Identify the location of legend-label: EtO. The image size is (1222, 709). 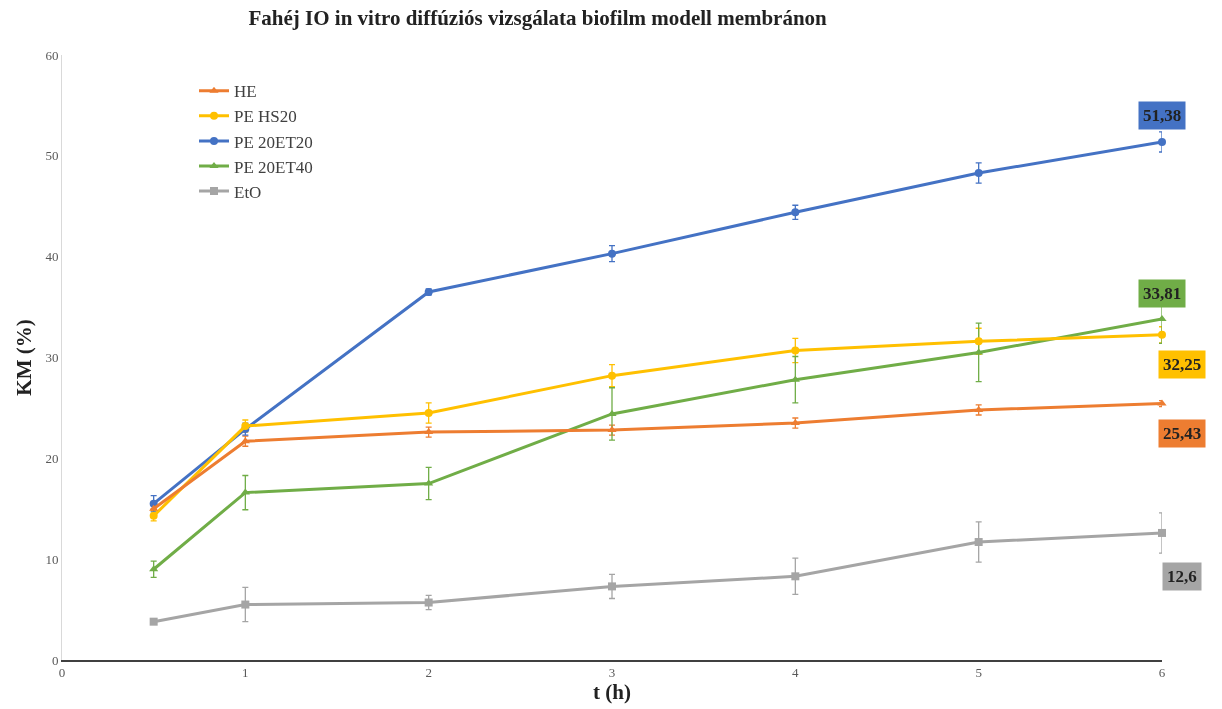
(248, 192).